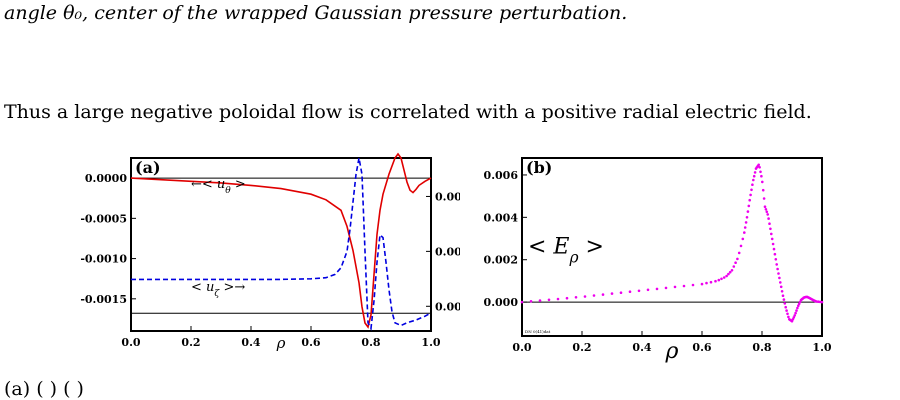  What do you see at coordinates (103, 259) in the screenshot?
I see `y-left-tick-label: -0.0010` at bounding box center [103, 259].